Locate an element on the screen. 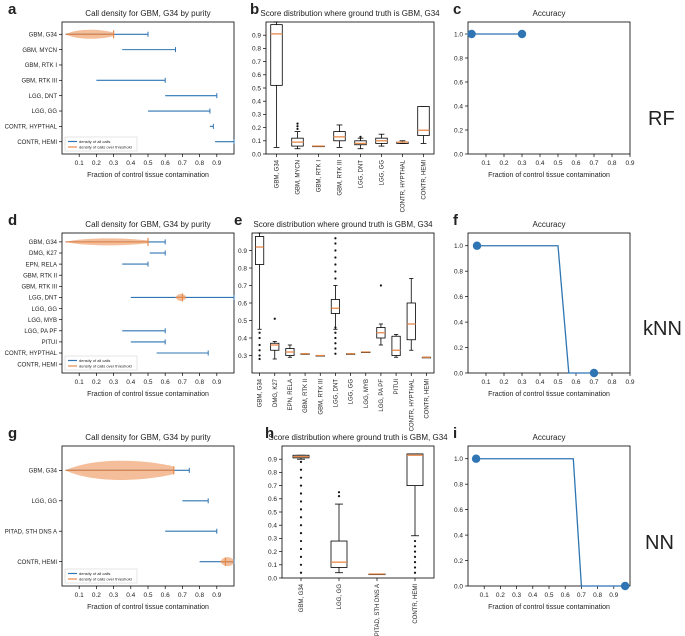 The image size is (685, 636). chart-title-c: Accuracy is located at coordinates (549, 13).